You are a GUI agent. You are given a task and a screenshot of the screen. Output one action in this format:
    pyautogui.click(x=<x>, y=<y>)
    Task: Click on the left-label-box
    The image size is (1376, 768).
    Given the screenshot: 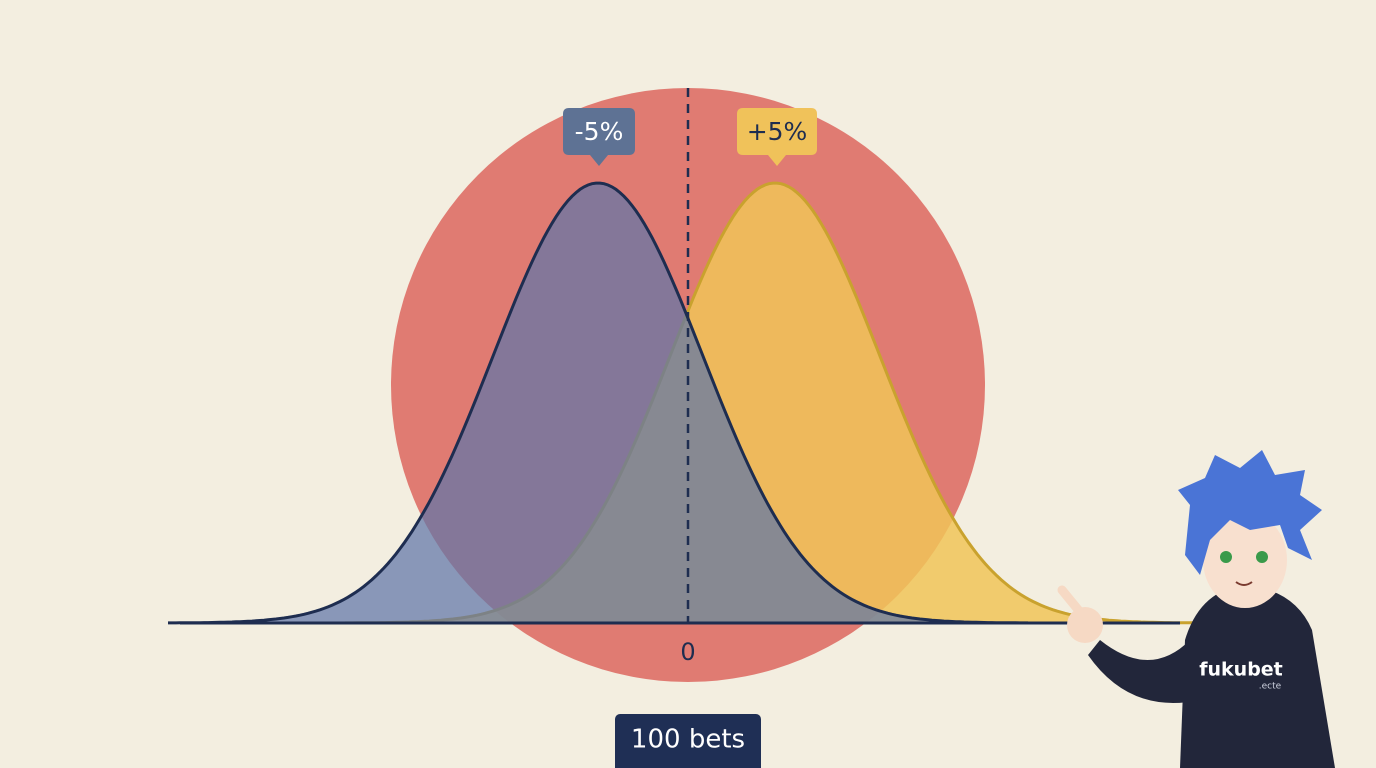 What is the action you would take?
    pyautogui.click(x=599, y=137)
    